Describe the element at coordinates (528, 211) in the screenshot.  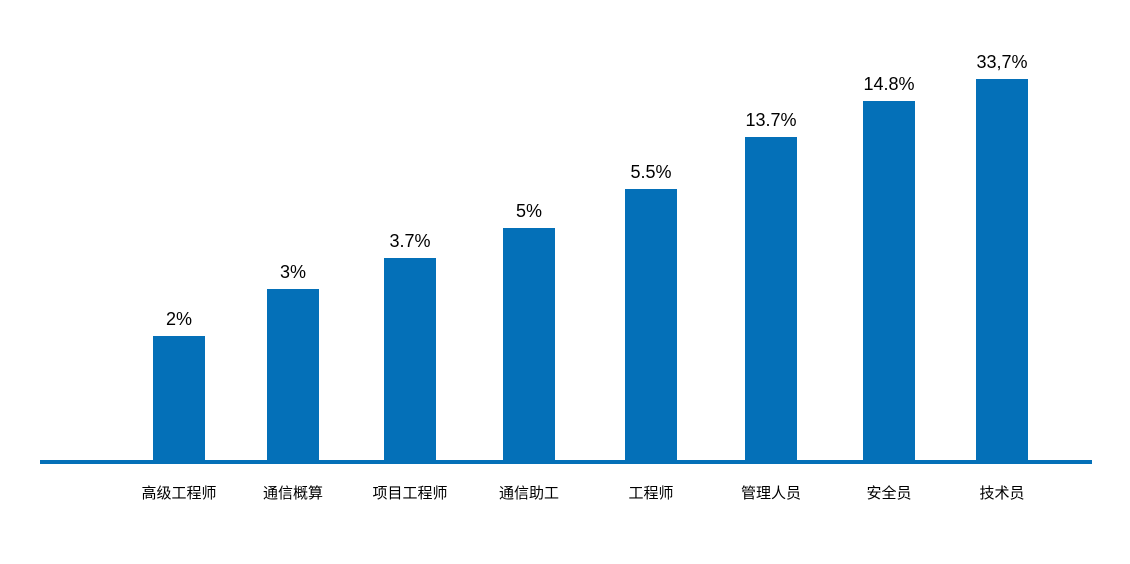
I see `bar-value-label: 5%` at that location.